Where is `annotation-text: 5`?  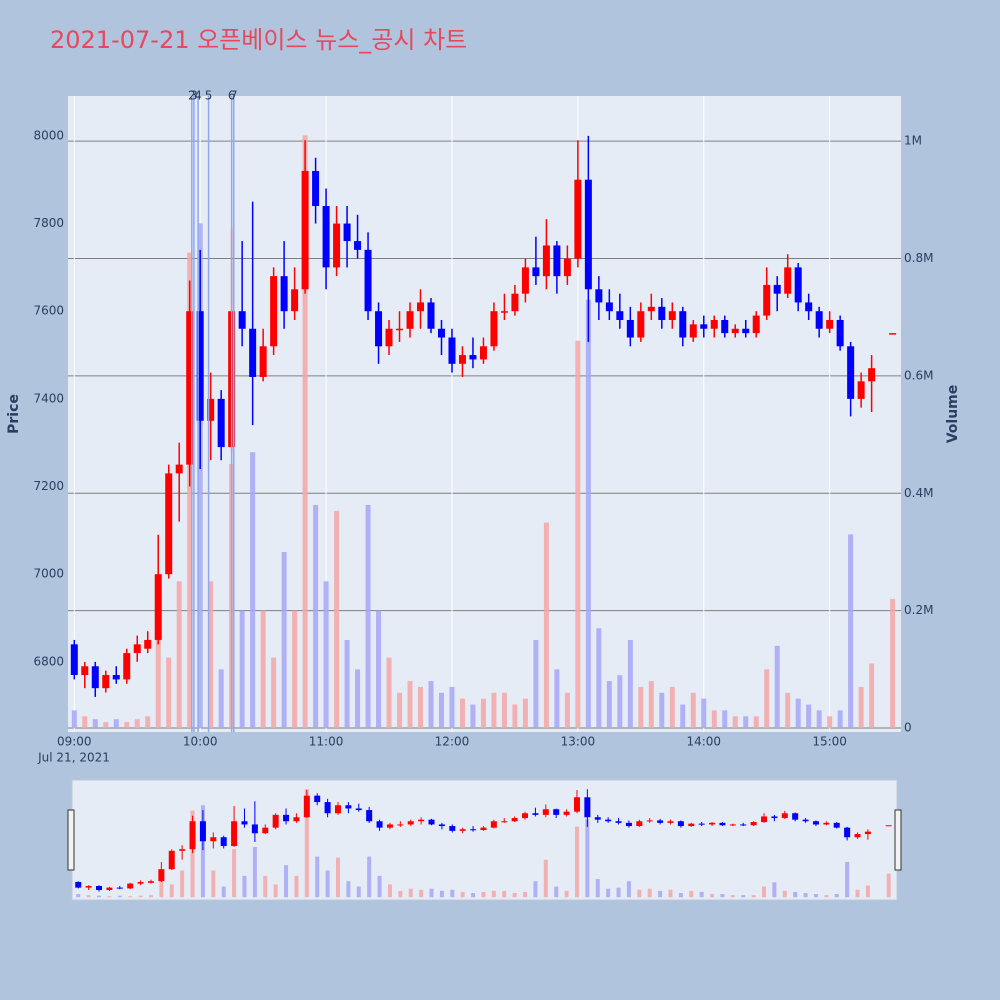 annotation-text: 5 is located at coordinates (209, 96).